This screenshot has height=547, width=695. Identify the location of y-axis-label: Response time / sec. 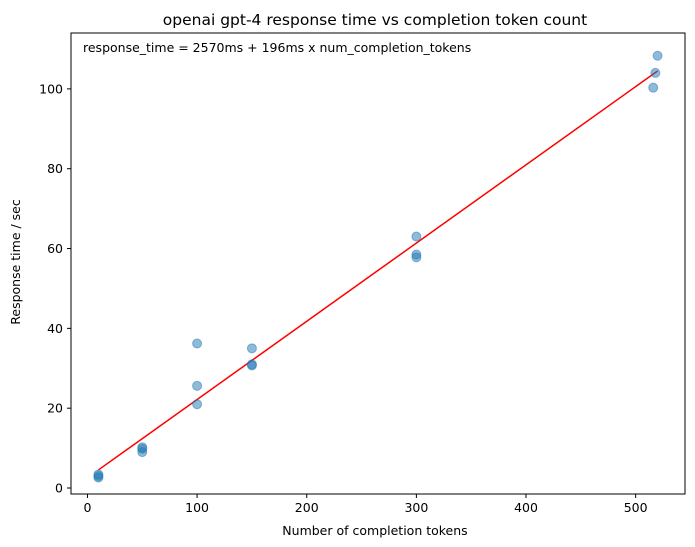
(15, 262).